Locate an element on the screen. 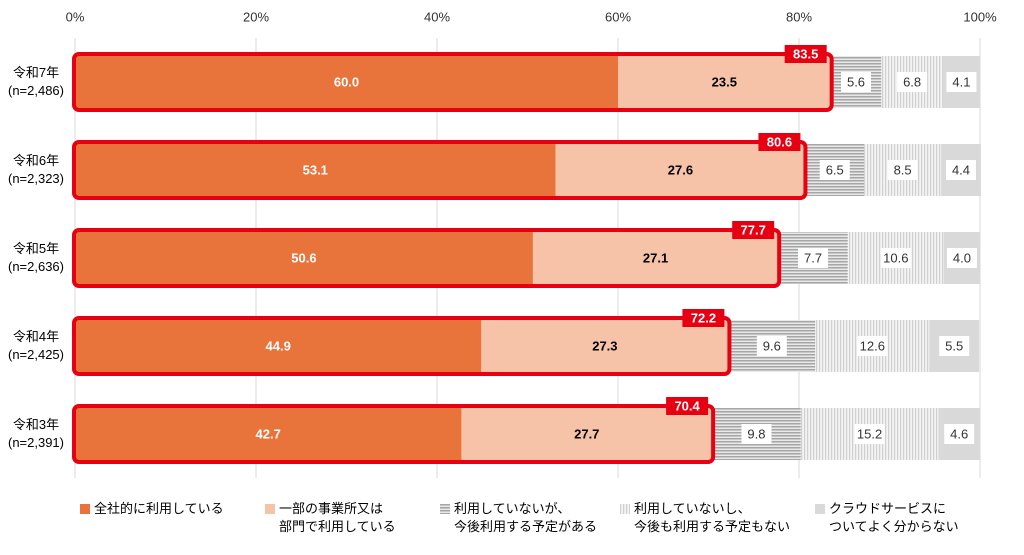 The width and height of the screenshot is (1024, 555). legend-item: 全社的に利用している is located at coordinates (152, 509).